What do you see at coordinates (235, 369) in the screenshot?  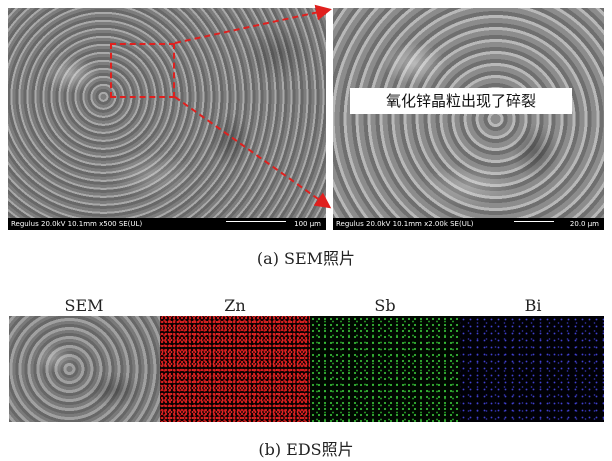 I see `eds-zn-map` at bounding box center [235, 369].